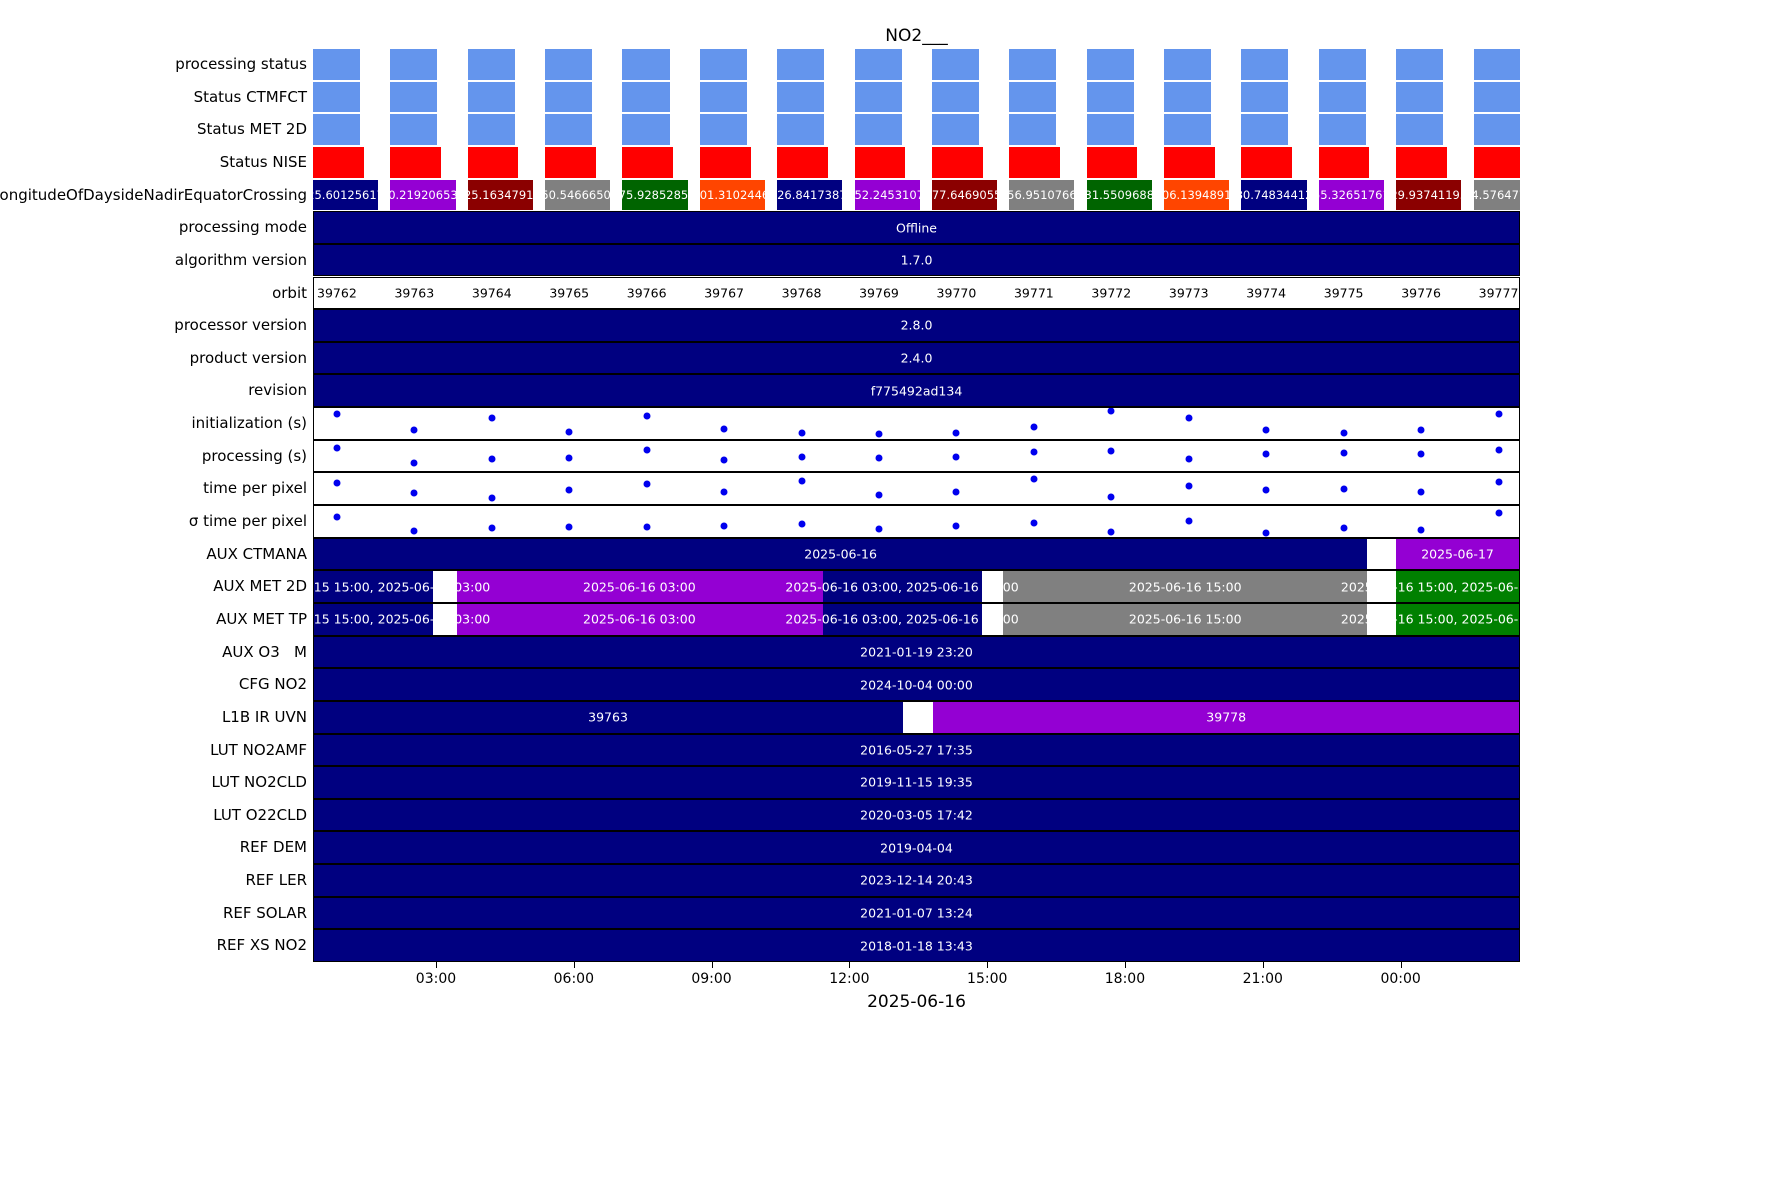 This screenshot has width=1771, height=1181. Describe the element at coordinates (241, 64) in the screenshot. I see `row-label-processing-status: processing status` at that location.